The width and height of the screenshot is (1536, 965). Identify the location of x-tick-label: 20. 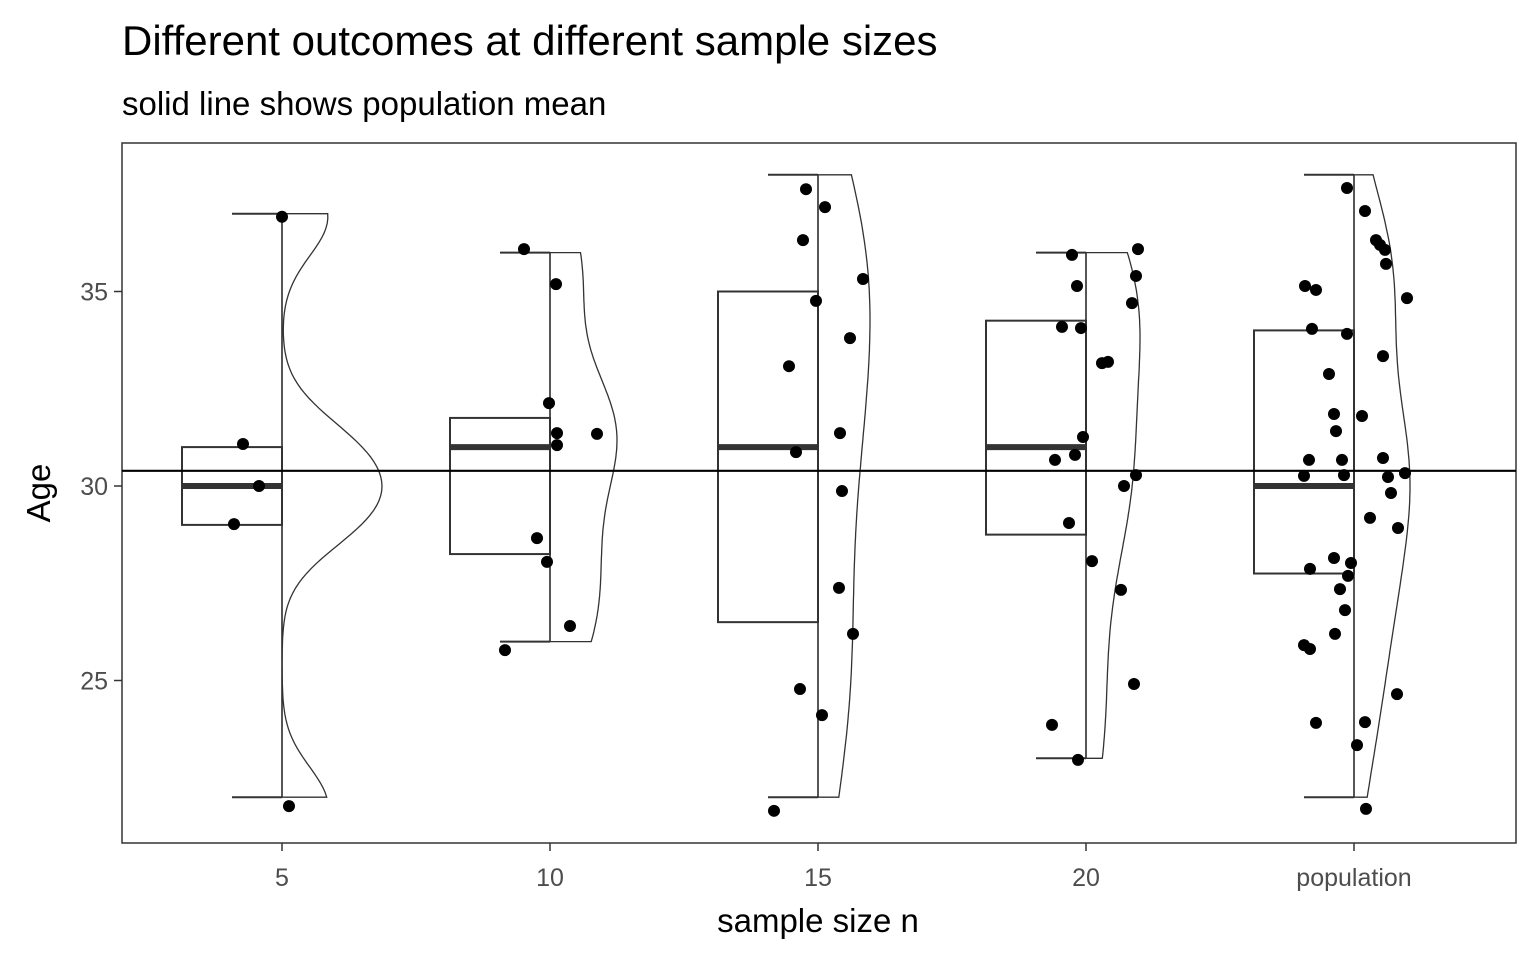
(1086, 878).